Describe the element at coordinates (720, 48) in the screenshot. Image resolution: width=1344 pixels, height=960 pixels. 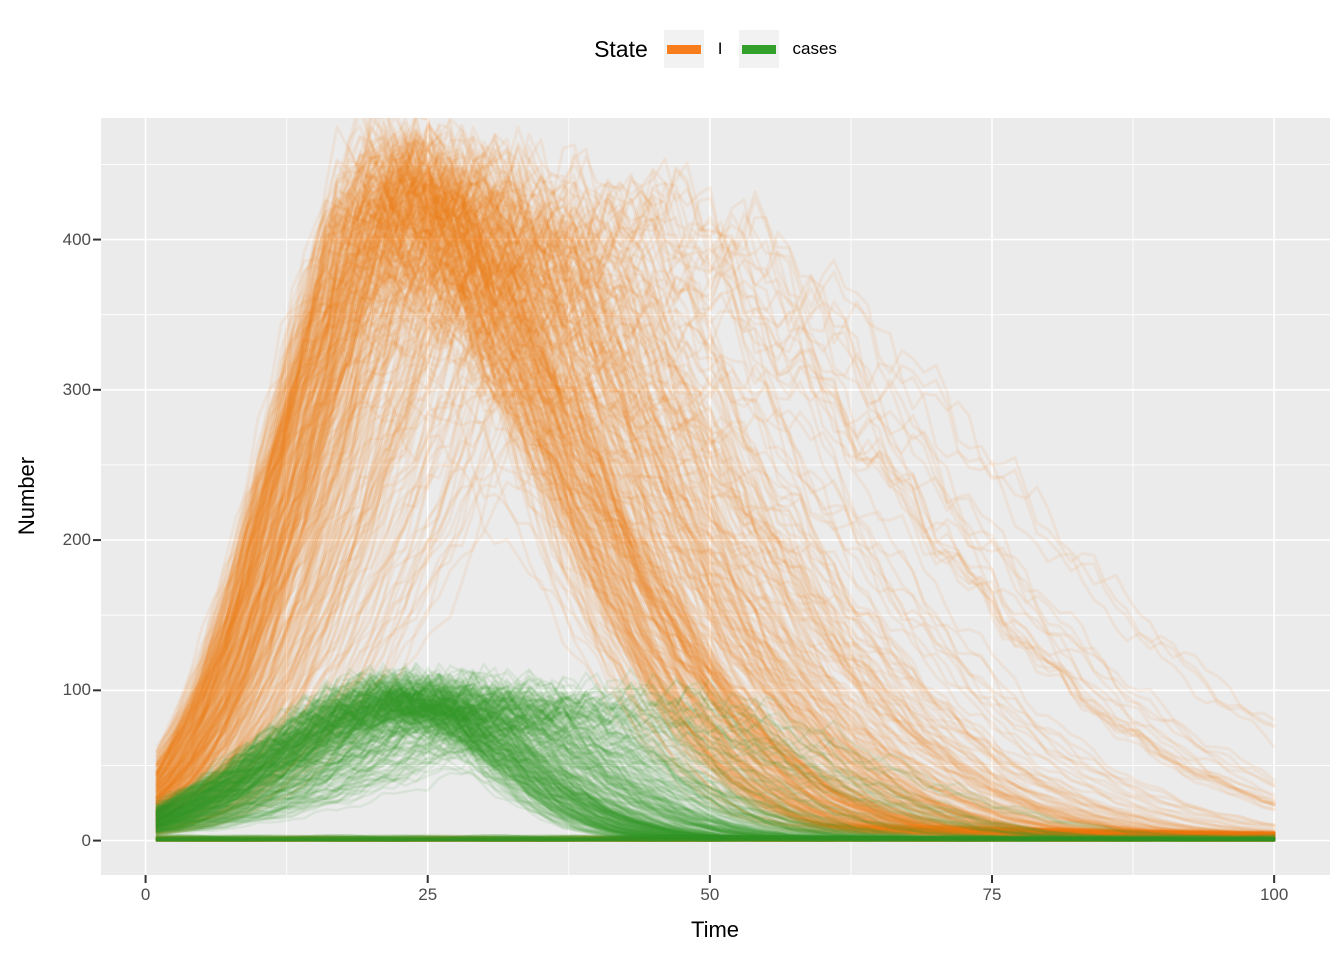
I see `legend-label-I: I` at that location.